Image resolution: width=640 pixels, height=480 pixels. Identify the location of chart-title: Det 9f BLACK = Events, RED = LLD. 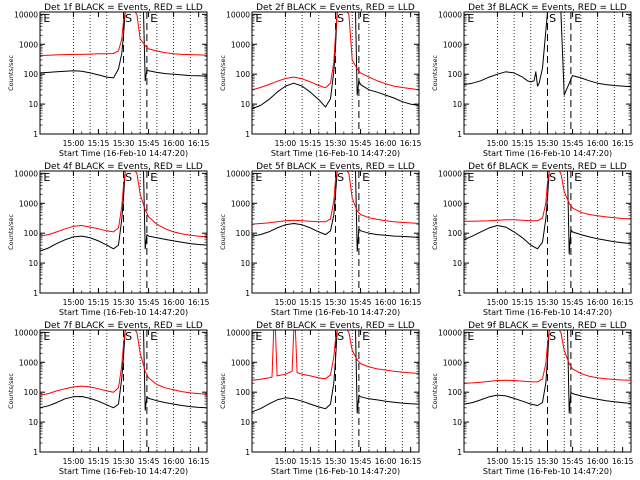
(547, 326).